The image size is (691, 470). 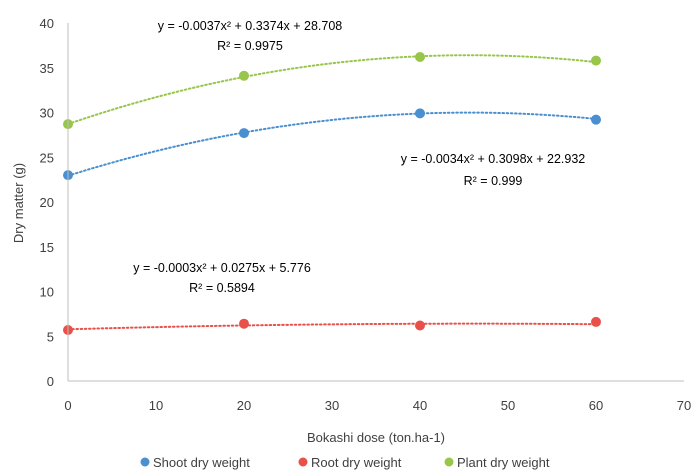 What do you see at coordinates (47, 157) in the screenshot?
I see `y-tick-label: 25` at bounding box center [47, 157].